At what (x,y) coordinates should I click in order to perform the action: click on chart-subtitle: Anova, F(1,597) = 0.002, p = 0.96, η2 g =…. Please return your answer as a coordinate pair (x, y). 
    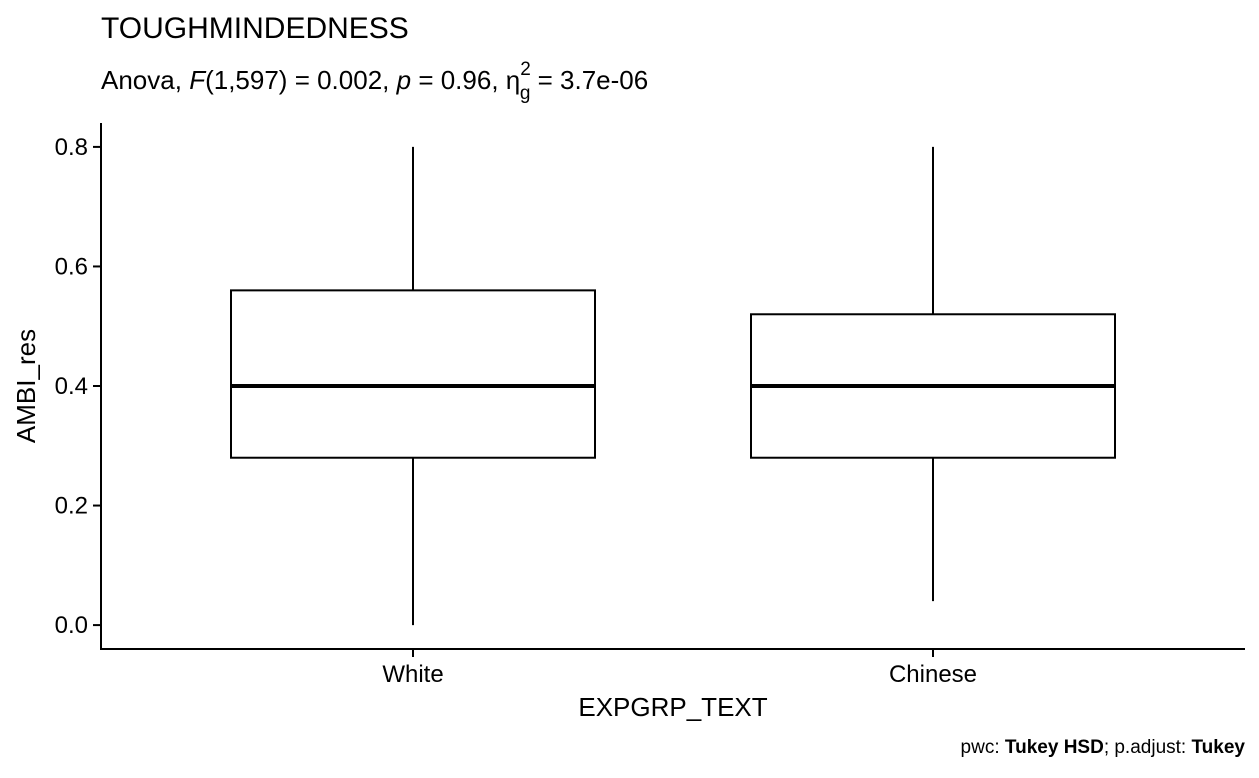
    Looking at the image, I should click on (374, 81).